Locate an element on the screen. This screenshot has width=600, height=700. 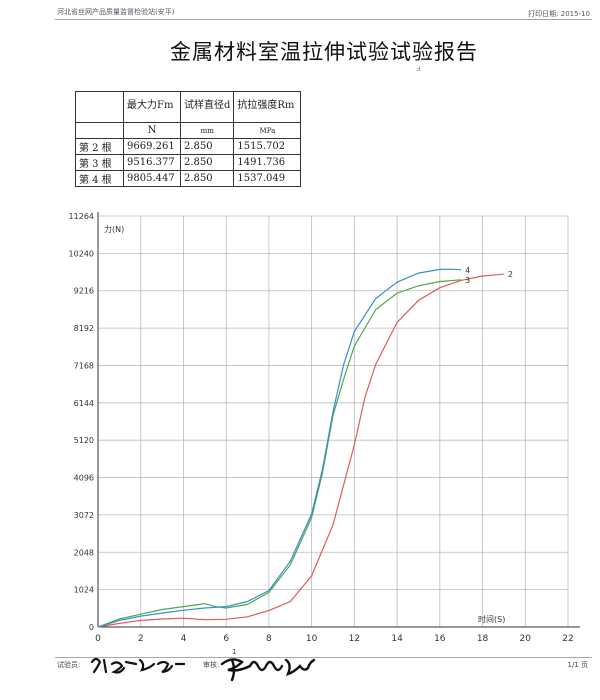
series-label-2: 2 is located at coordinates (510, 274).